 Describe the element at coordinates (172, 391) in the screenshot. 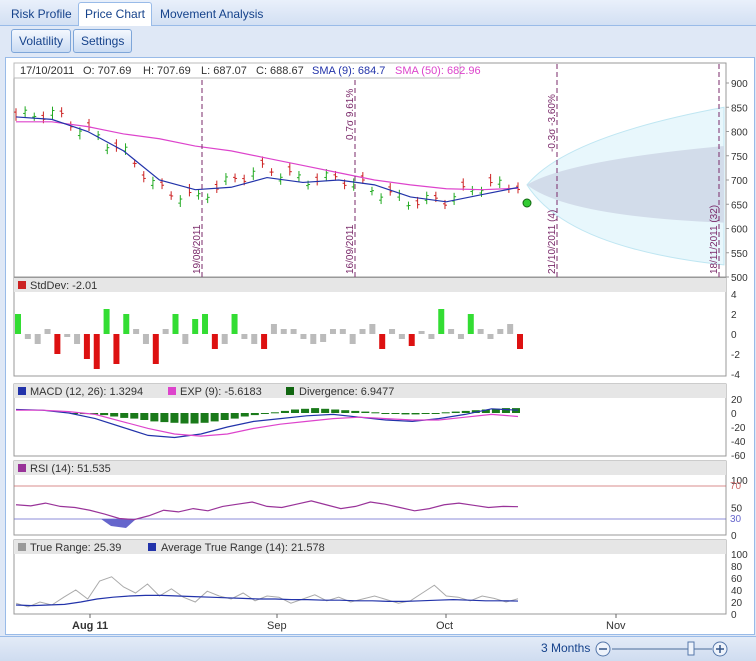

I see `exp-swatch` at that location.